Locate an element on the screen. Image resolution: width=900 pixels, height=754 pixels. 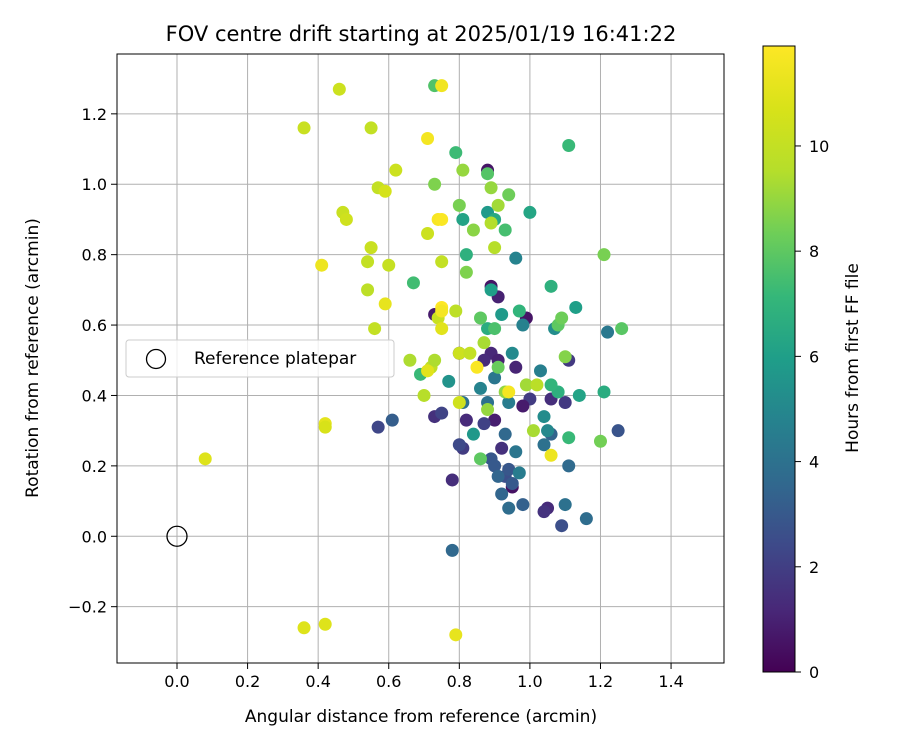
colorbar-label: Hours from first FF file is located at coordinates (853, 358).